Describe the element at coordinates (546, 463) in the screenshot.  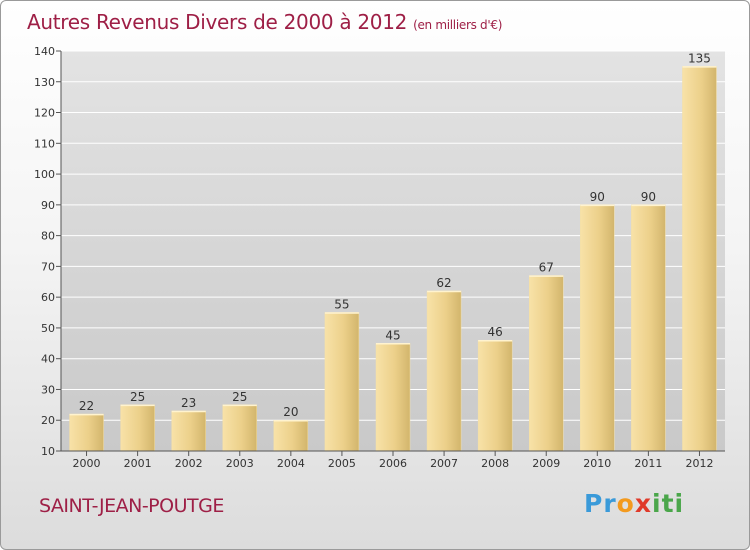
I see `x-tick-label: 2009` at that location.